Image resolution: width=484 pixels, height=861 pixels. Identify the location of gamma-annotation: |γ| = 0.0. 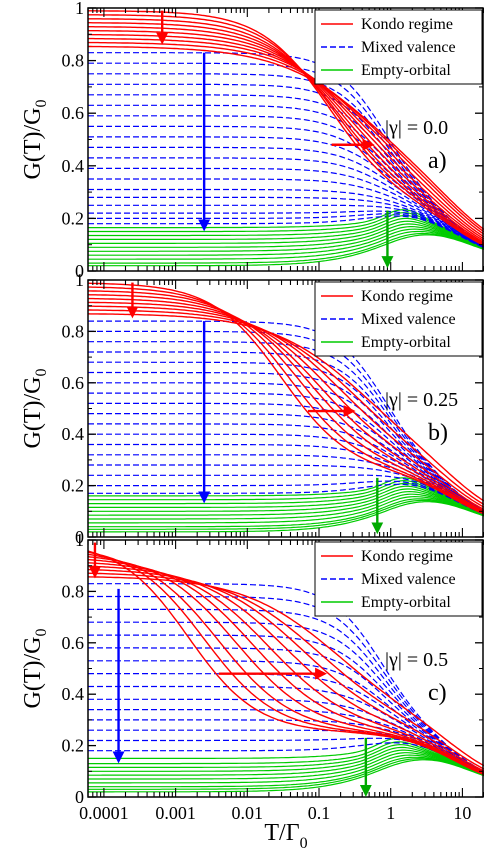
(416, 128).